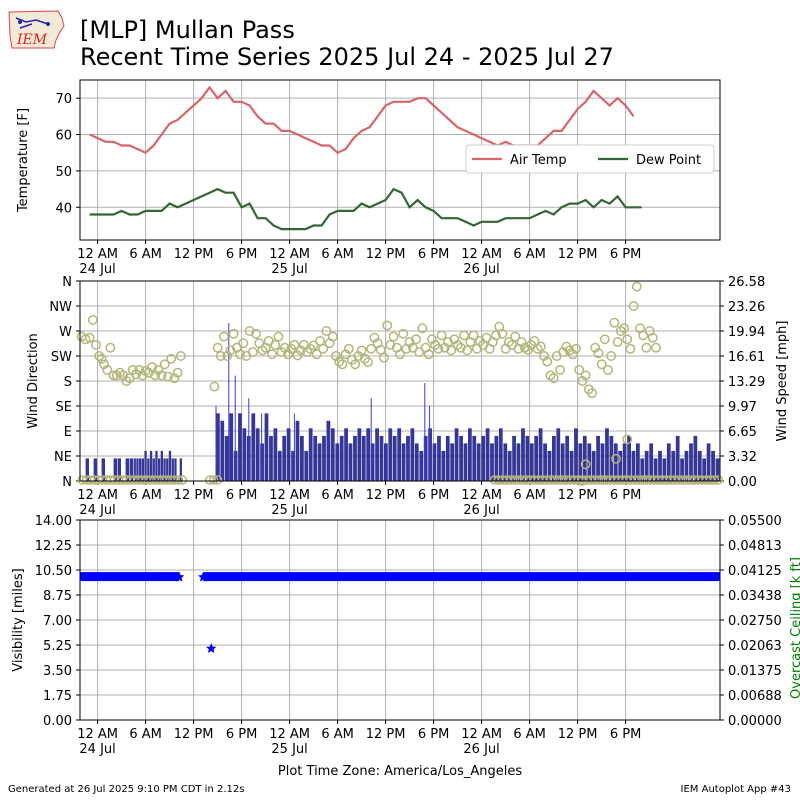 This screenshot has height=800, width=800. I want to click on vis-x-tick-label: 12 AM, so click(481, 734).